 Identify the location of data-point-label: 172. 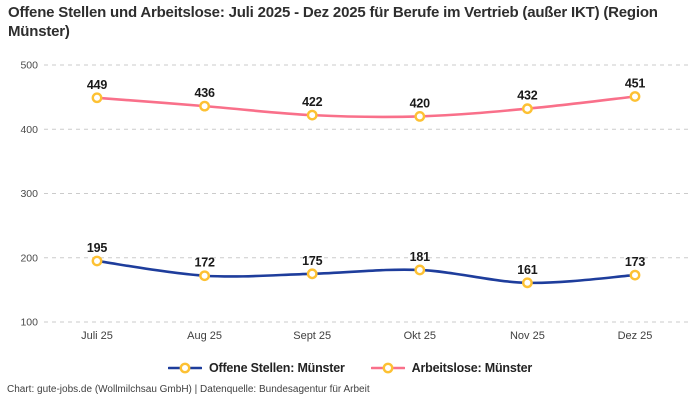
(204, 263).